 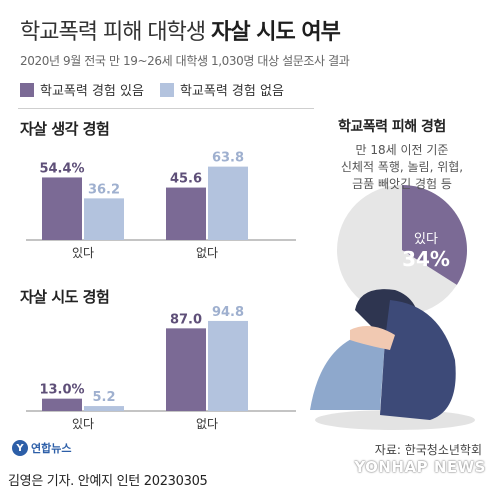 What do you see at coordinates (180, 32) in the screenshot?
I see `page-title: 학교폭력 피해 대학생 자살 시도 여부` at bounding box center [180, 32].